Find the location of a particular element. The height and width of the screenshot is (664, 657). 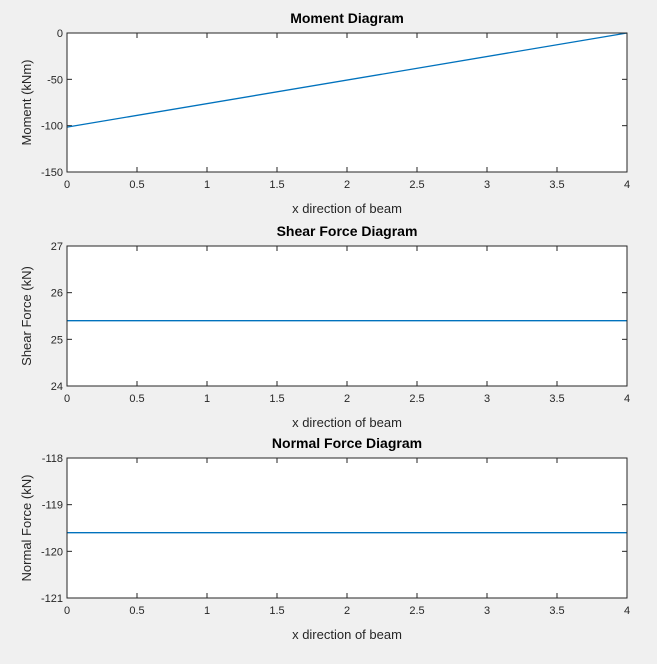

shear-x-tick-label: 2.5 is located at coordinates (416, 399).